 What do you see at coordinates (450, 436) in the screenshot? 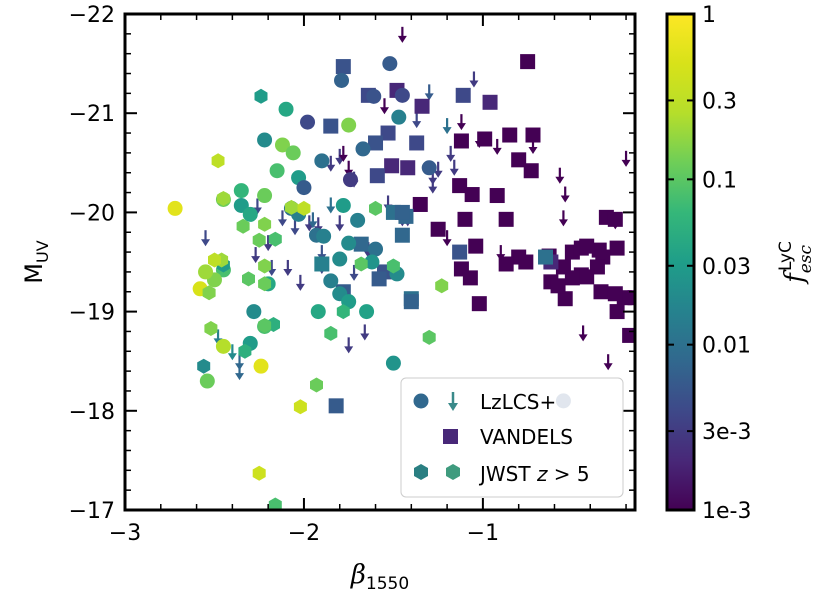
I see `legend-square-marker` at bounding box center [450, 436].